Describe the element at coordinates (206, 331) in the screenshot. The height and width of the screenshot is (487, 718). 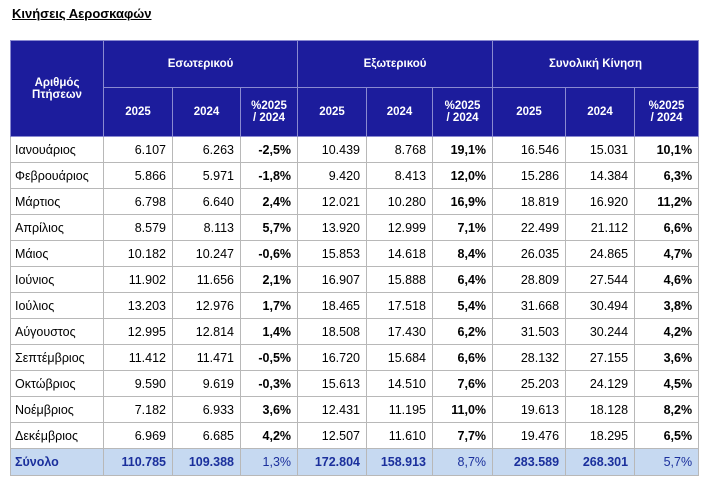
I see `value-cell: 12.814` at that location.